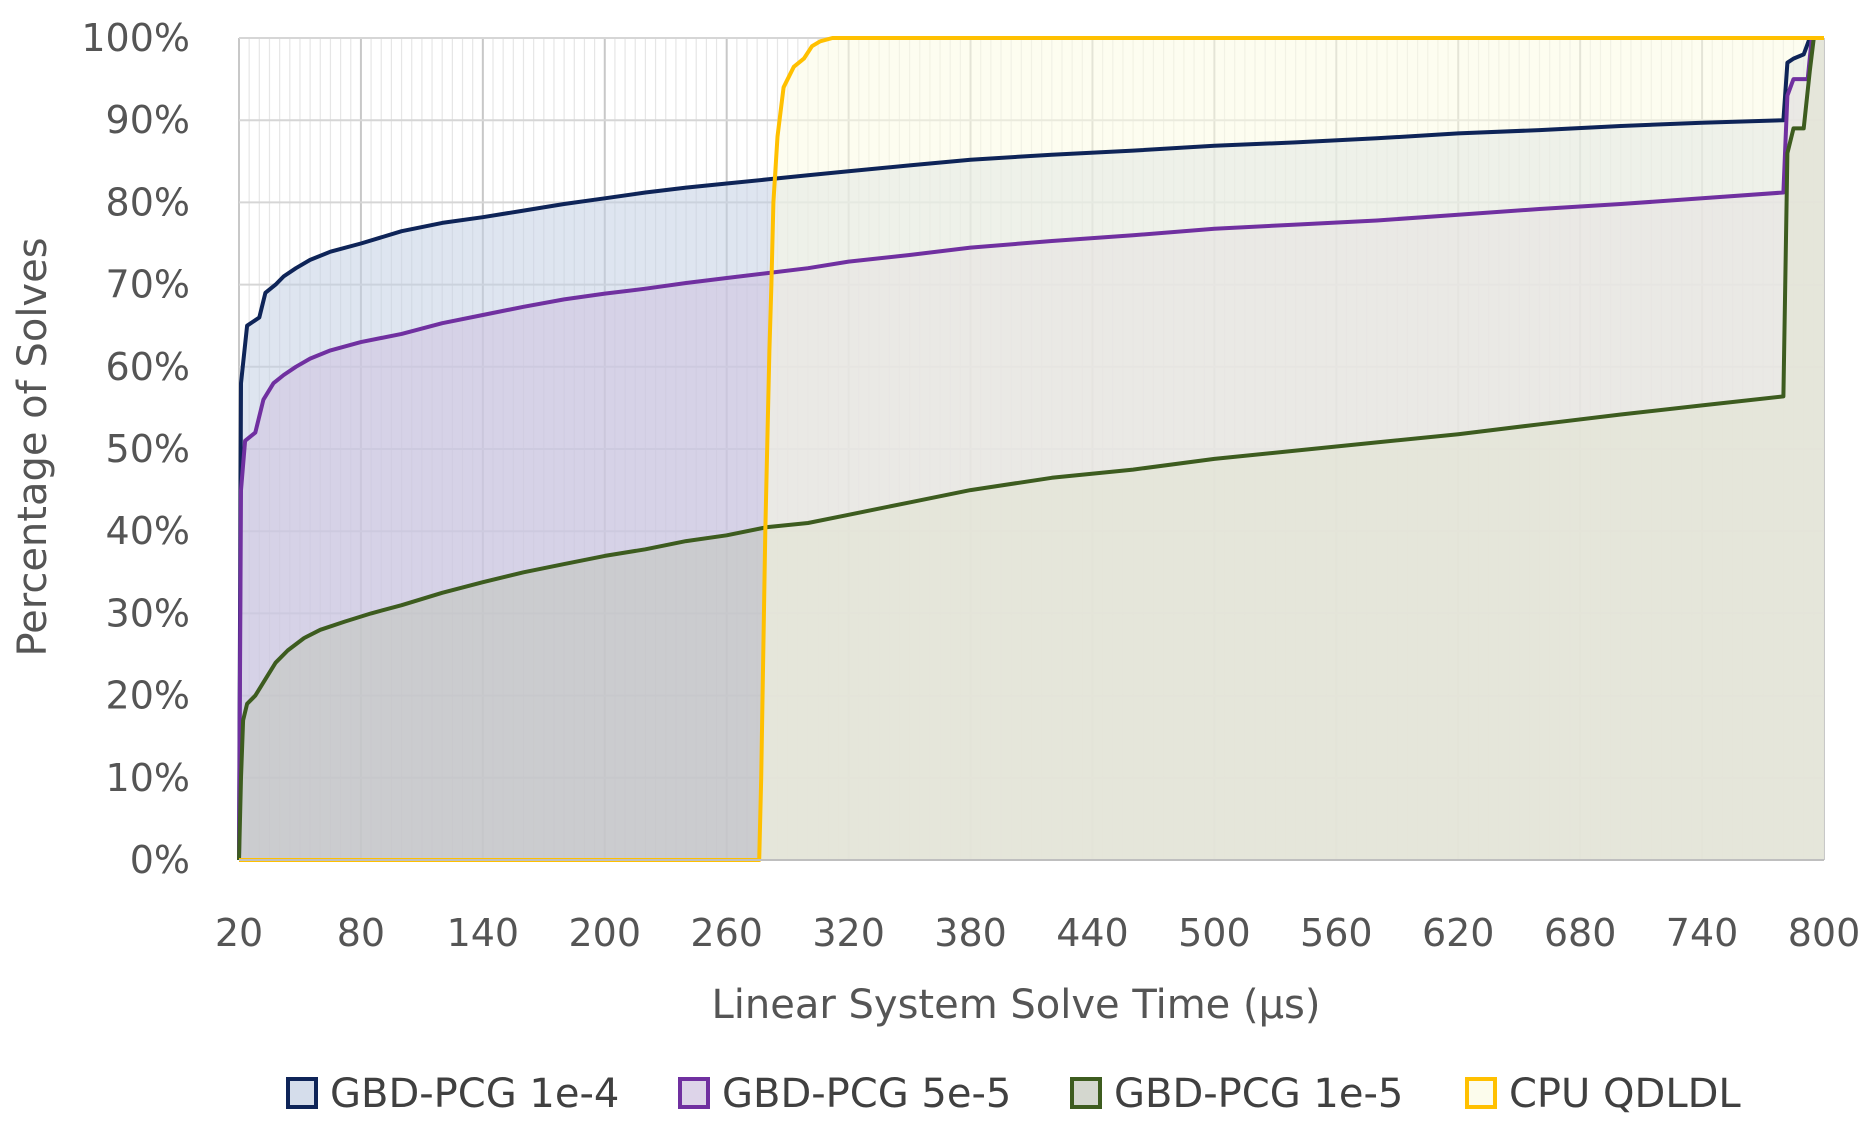 This screenshot has width=1871, height=1140. I want to click on x-tick-label: 320, so click(848, 933).